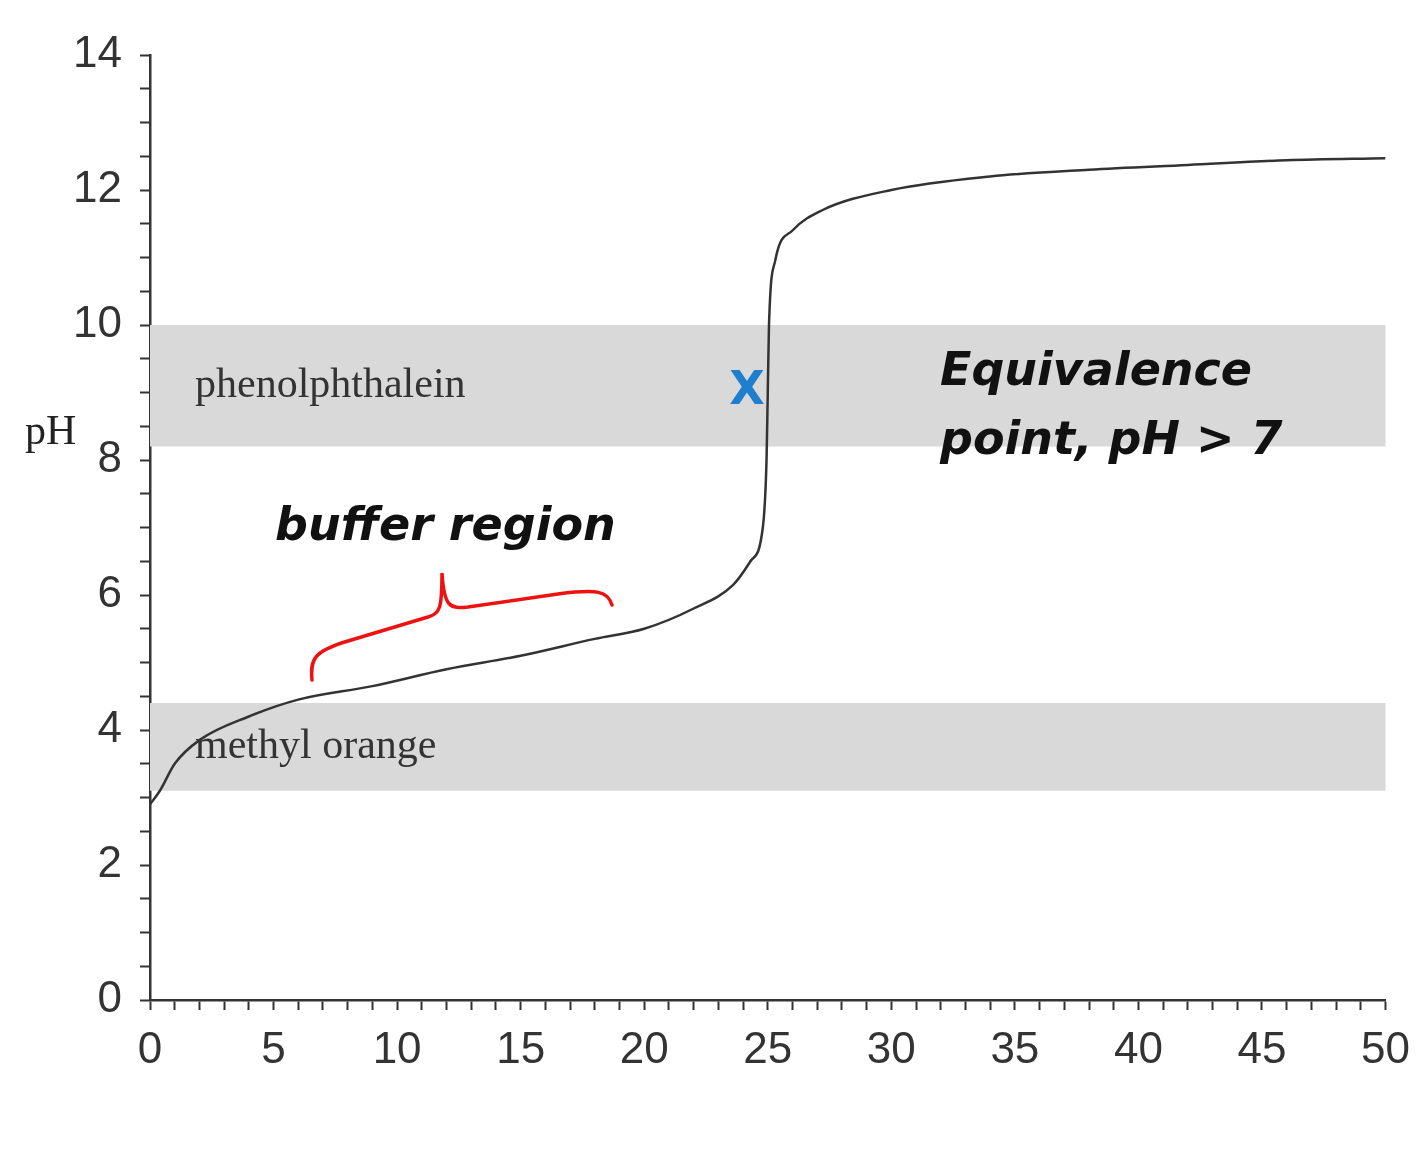 This screenshot has height=1154, width=1424. What do you see at coordinates (1138, 1047) in the screenshot?
I see `x-tick-label: 40` at bounding box center [1138, 1047].